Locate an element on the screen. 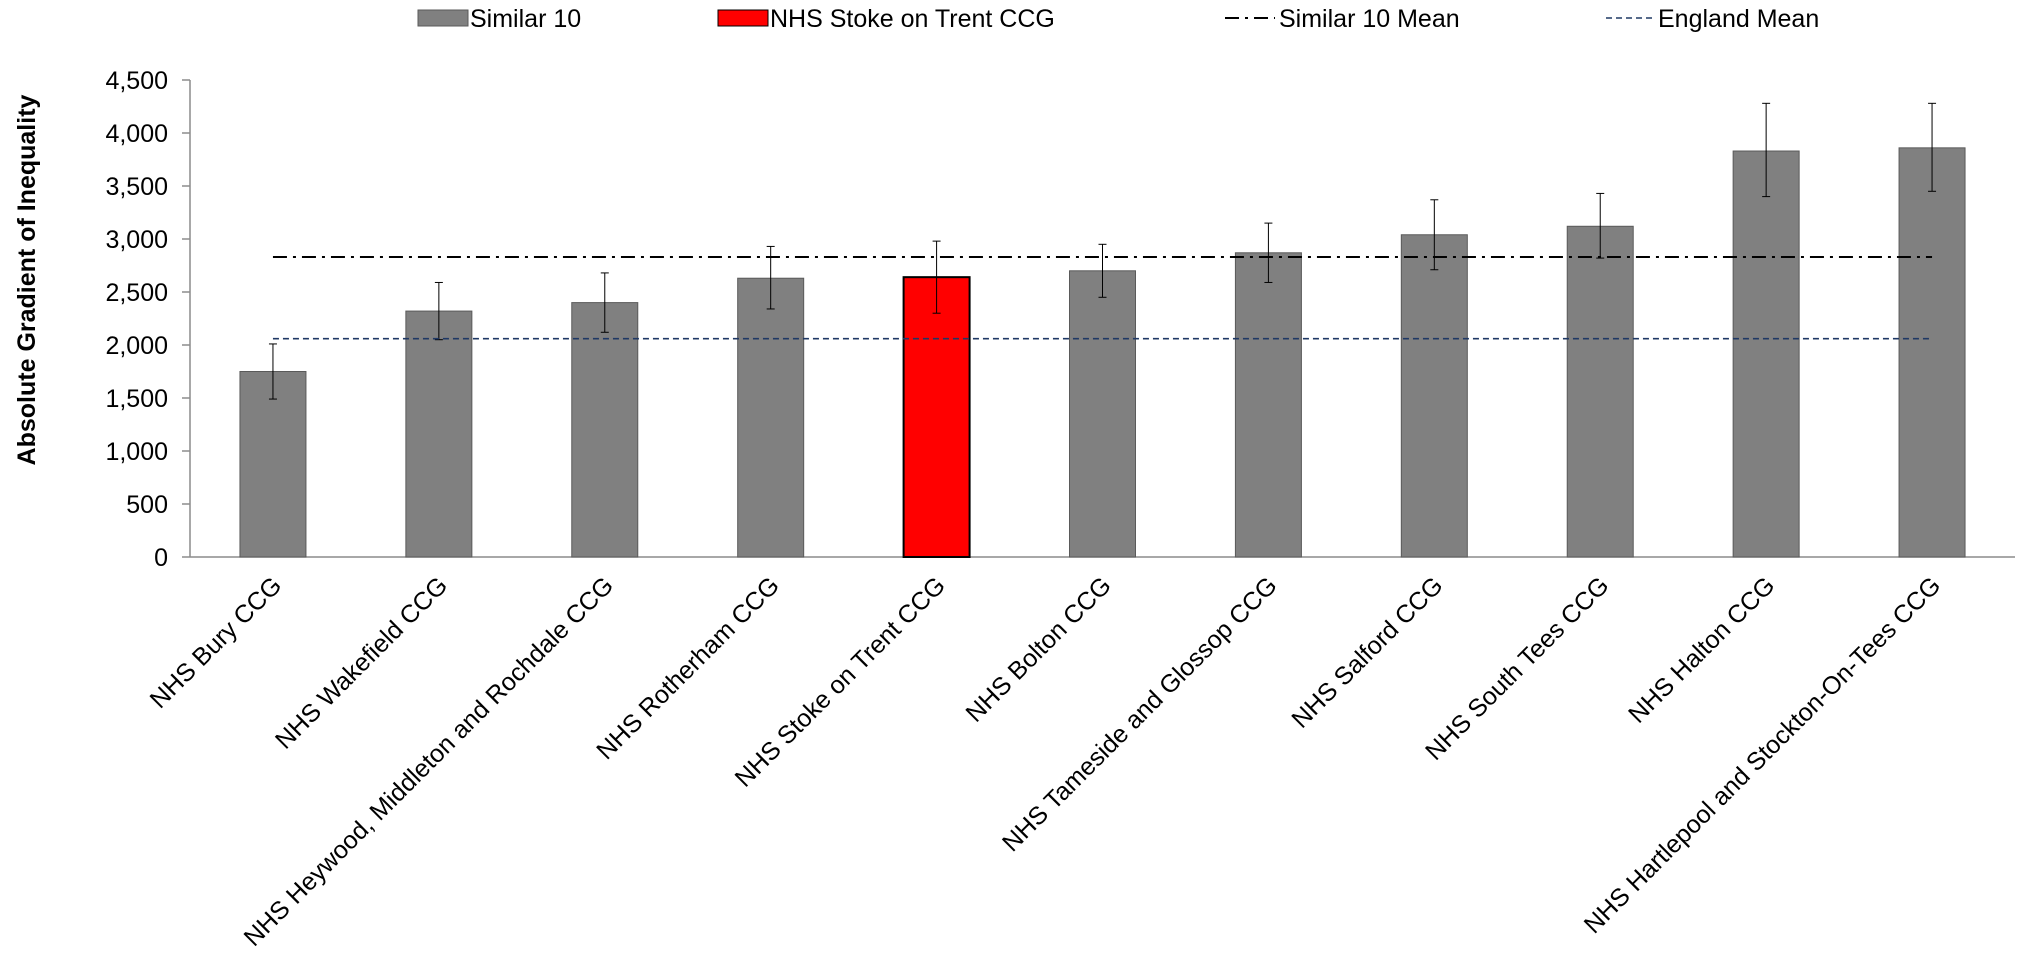  x-category-label: NHS Tameside and Glossop CCG is located at coordinates (1140, 714).